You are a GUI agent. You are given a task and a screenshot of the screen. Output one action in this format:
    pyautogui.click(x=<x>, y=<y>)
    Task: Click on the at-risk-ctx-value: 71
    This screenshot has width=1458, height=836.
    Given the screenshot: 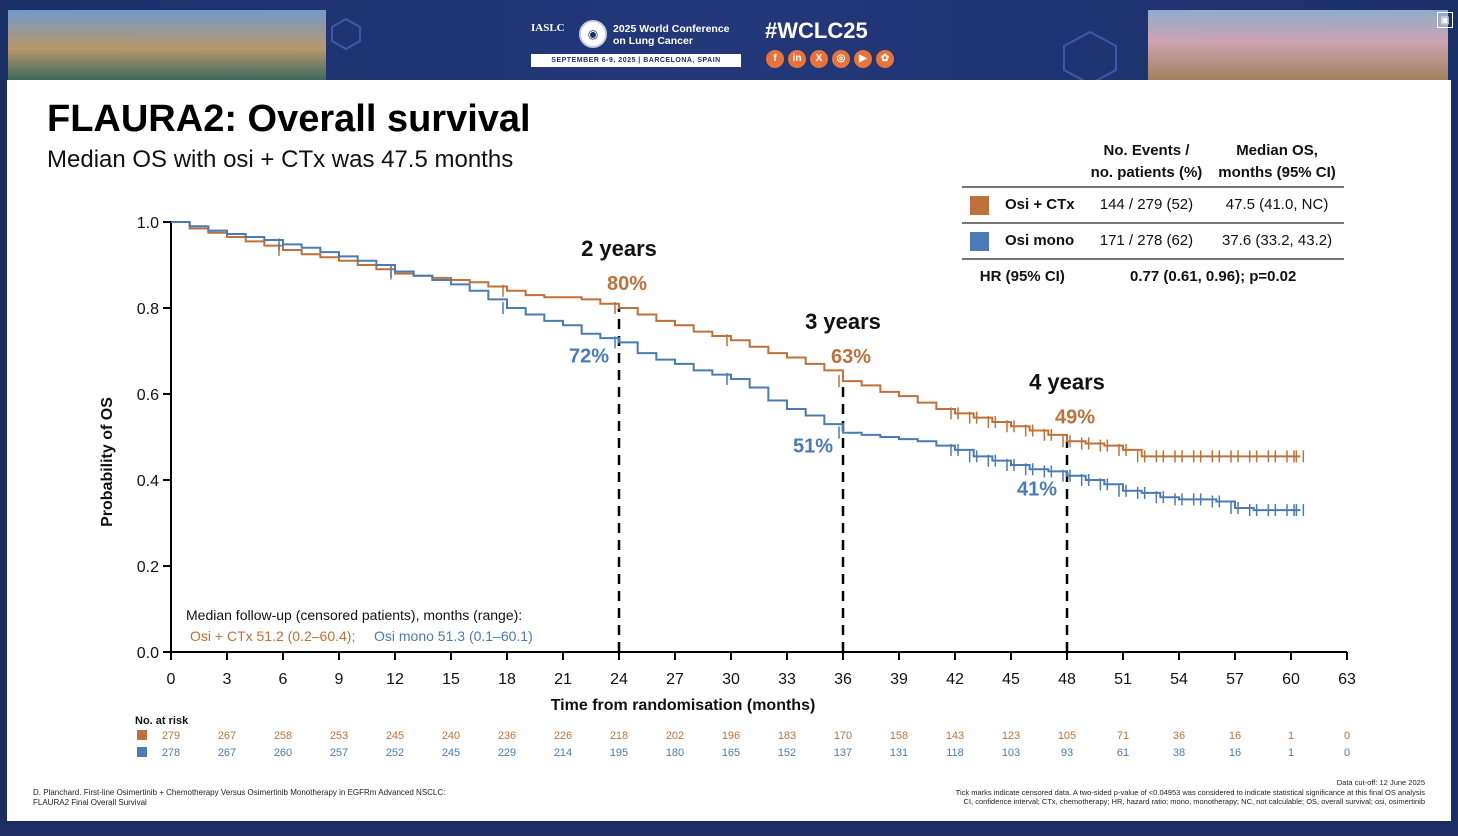 What is the action you would take?
    pyautogui.click(x=1123, y=736)
    